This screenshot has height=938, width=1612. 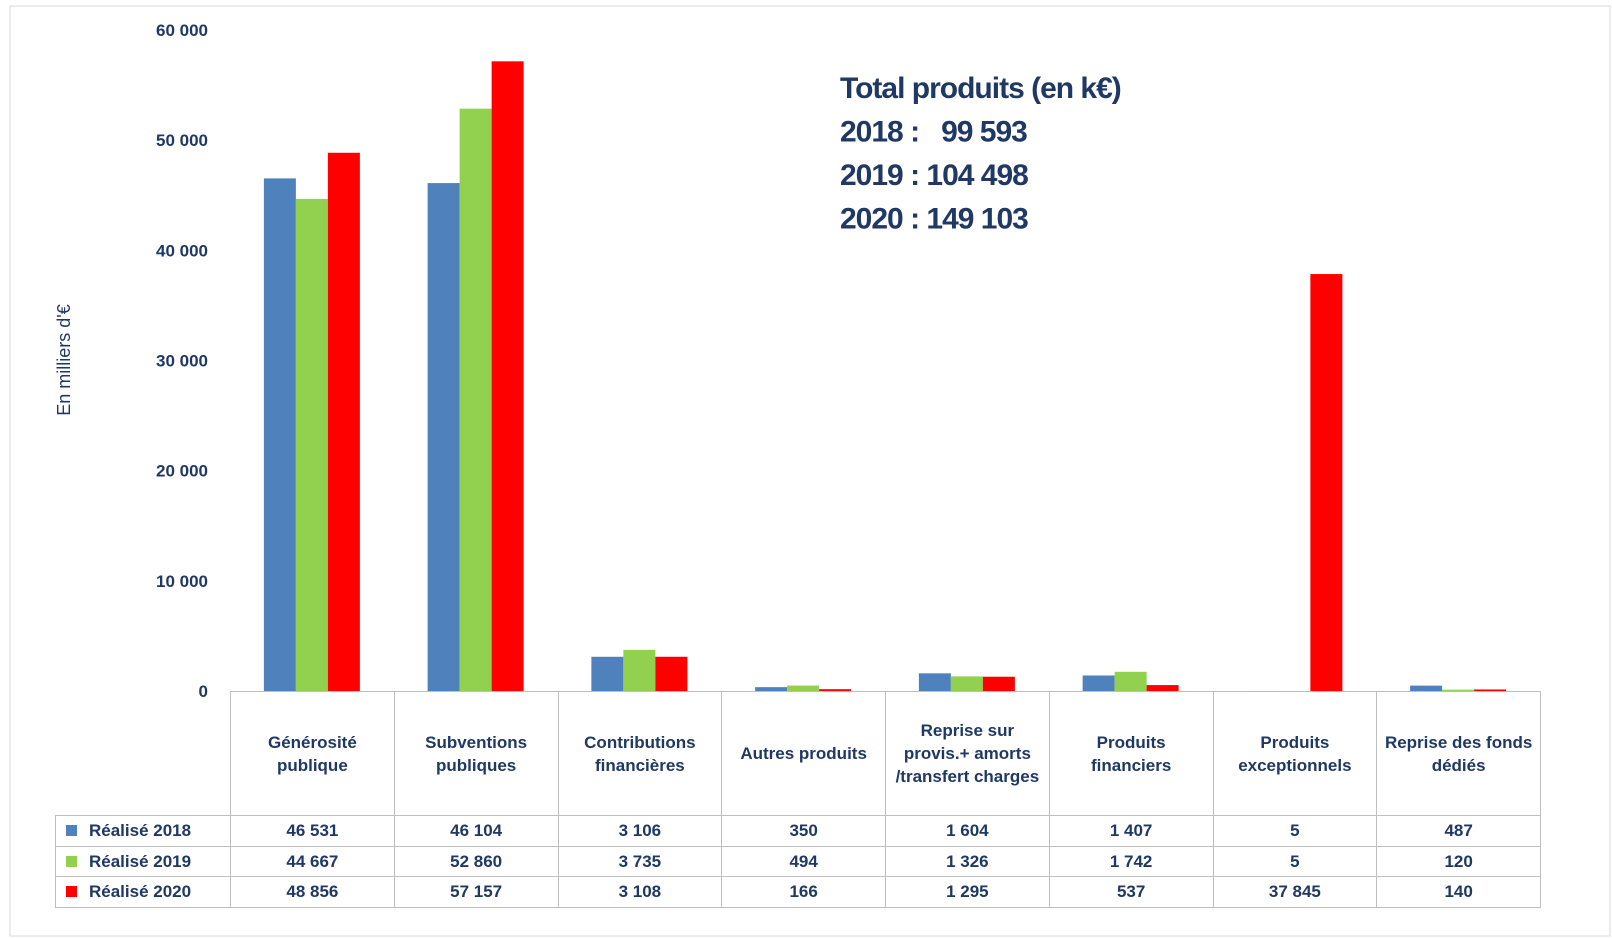 What do you see at coordinates (967, 892) in the screenshot?
I see `value-label: 1 295` at bounding box center [967, 892].